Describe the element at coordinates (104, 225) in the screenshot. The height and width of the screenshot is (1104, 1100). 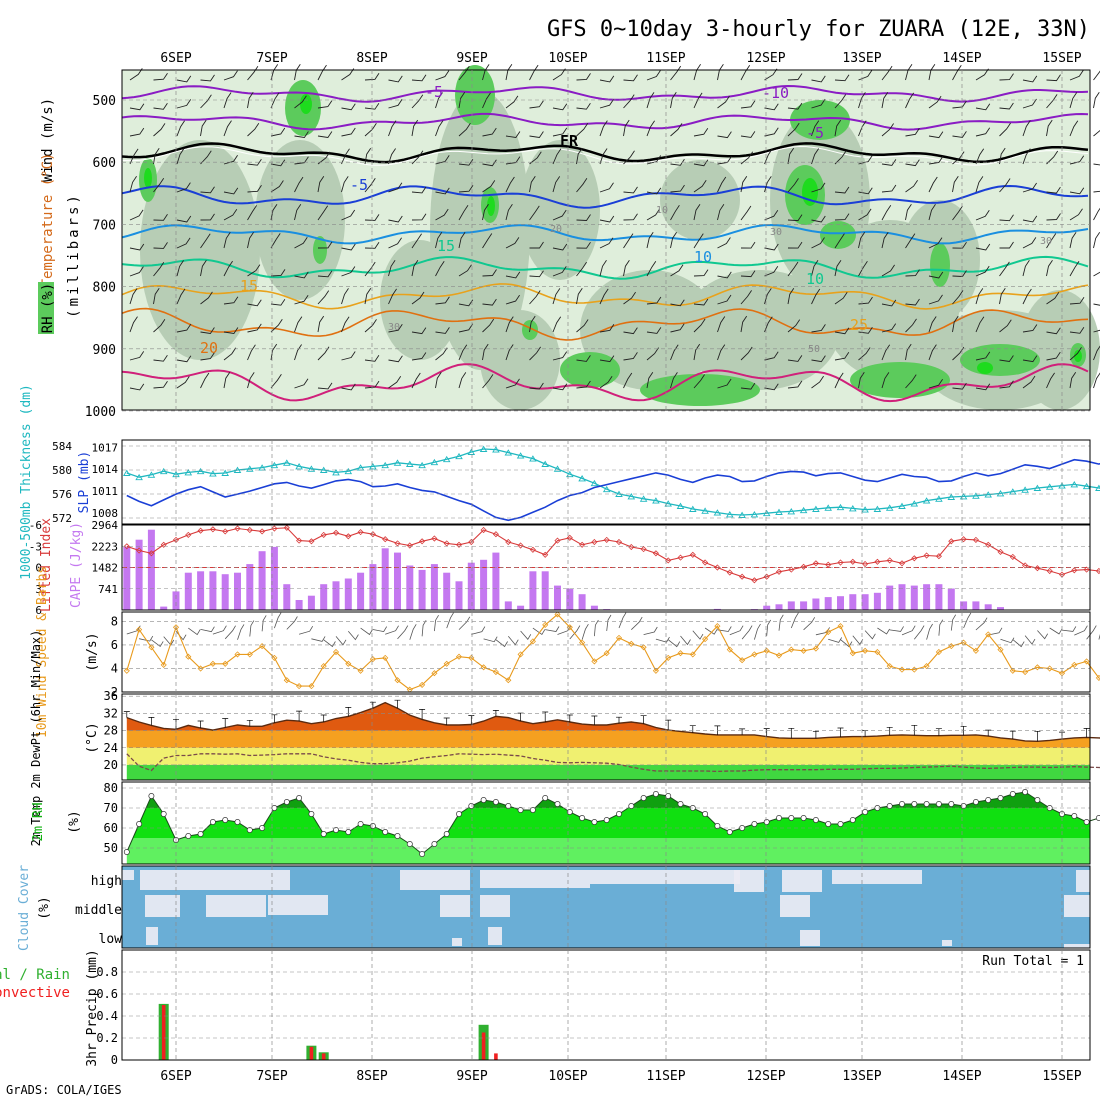
I see `upper-air-ytick: 700` at that location.